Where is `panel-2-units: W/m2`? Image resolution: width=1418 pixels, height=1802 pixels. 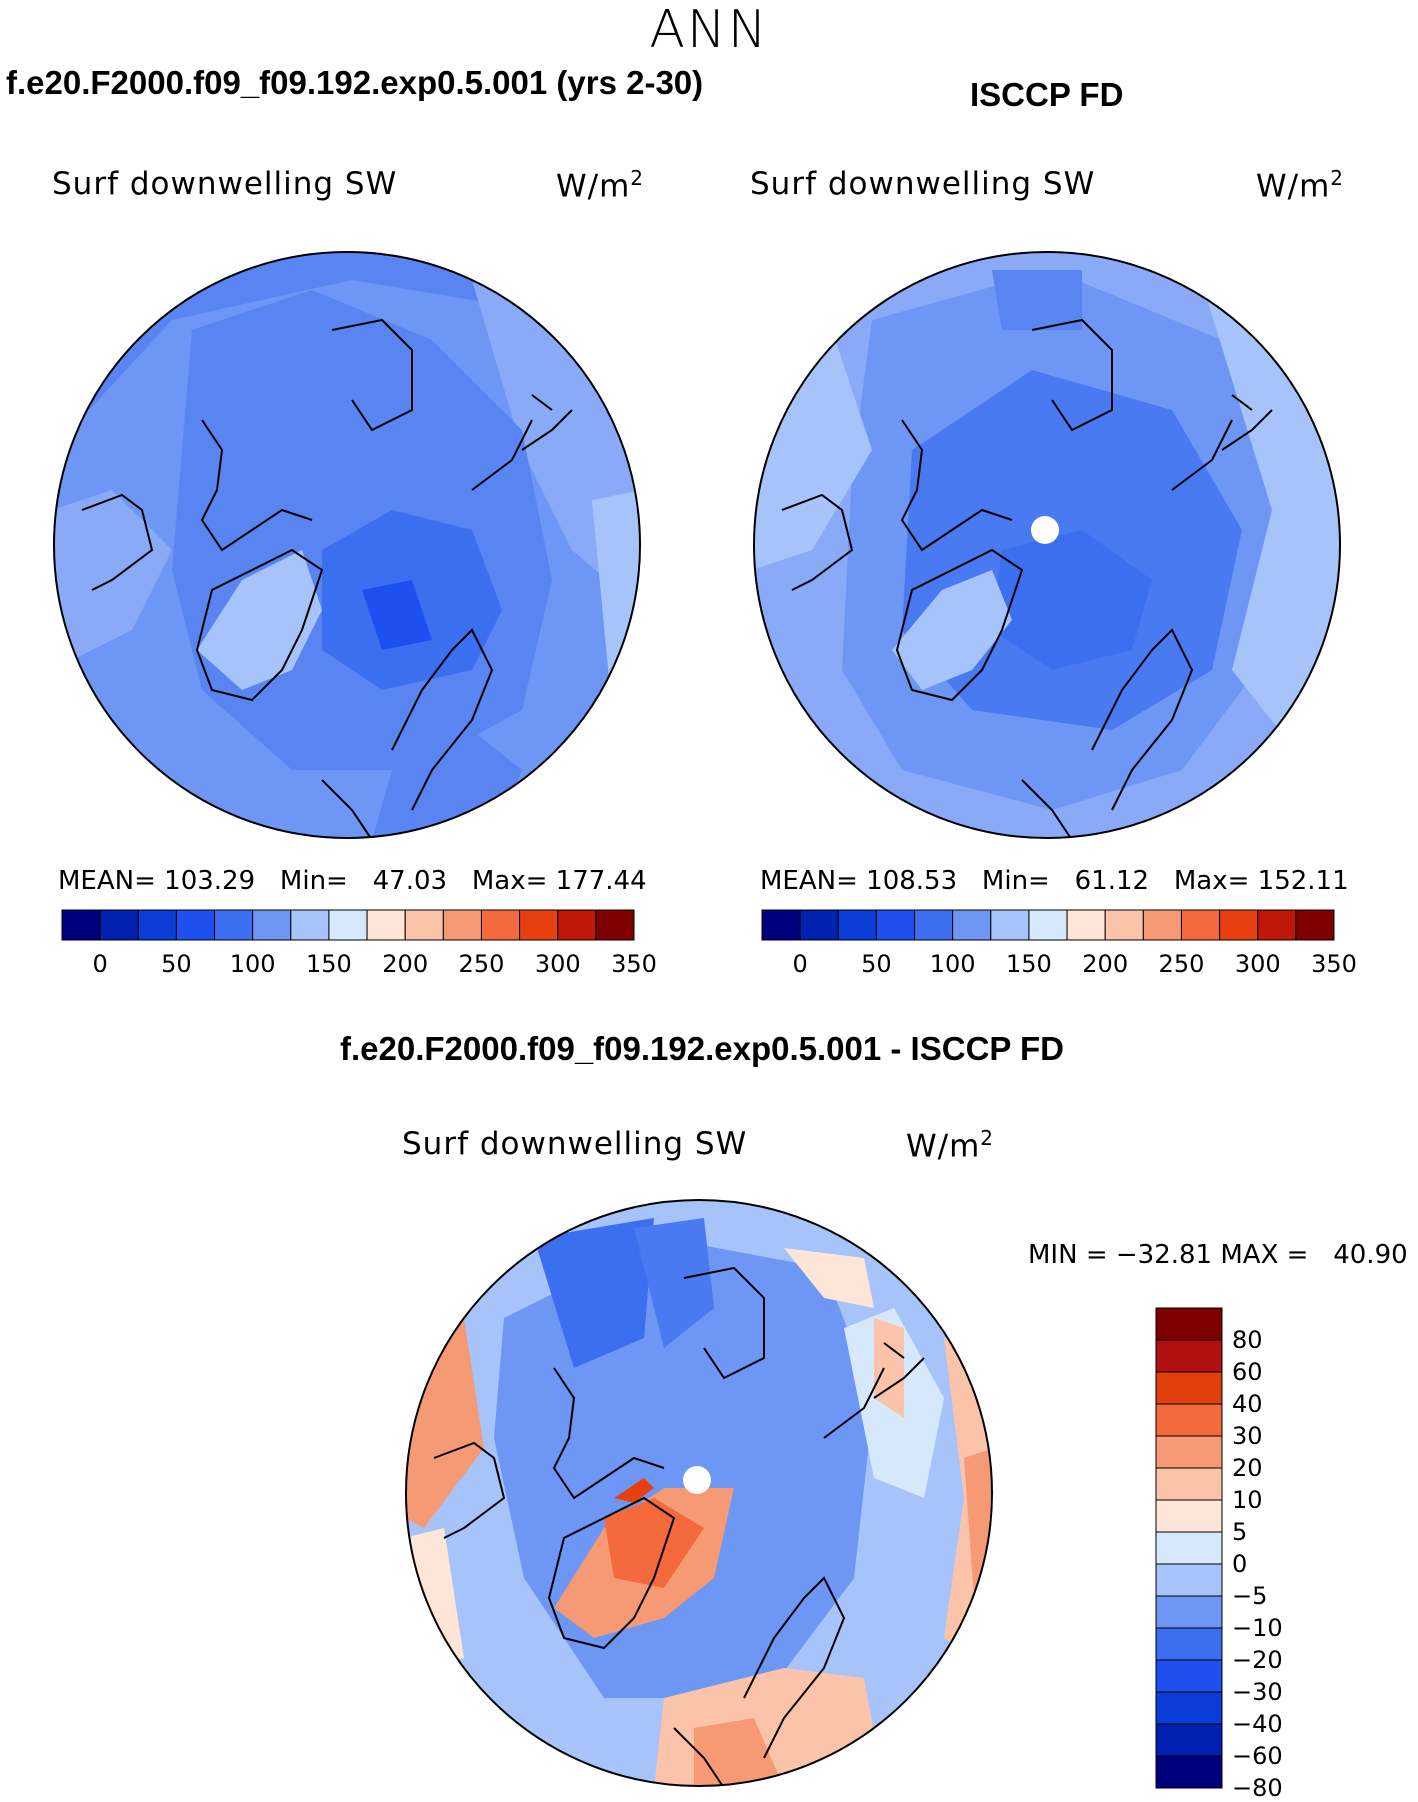 panel-2-units: W/m2 is located at coordinates (1300, 185).